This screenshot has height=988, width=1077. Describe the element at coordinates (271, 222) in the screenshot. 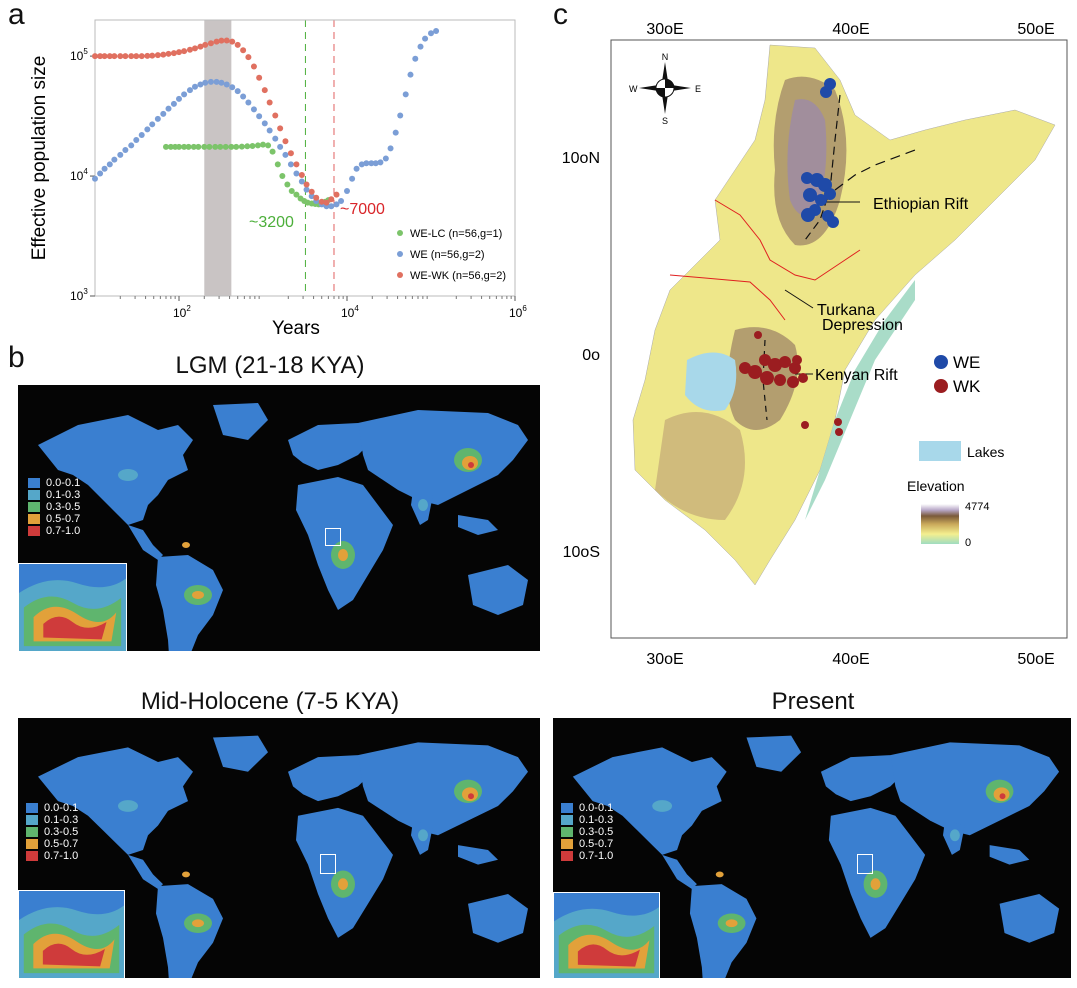

I see `annotation-3200: ~3200` at that location.